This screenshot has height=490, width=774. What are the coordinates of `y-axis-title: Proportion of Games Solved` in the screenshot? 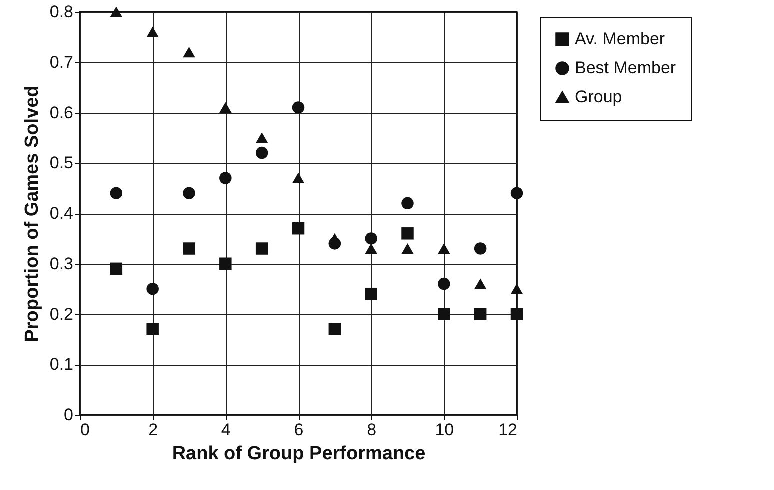 It's located at (32, 214).